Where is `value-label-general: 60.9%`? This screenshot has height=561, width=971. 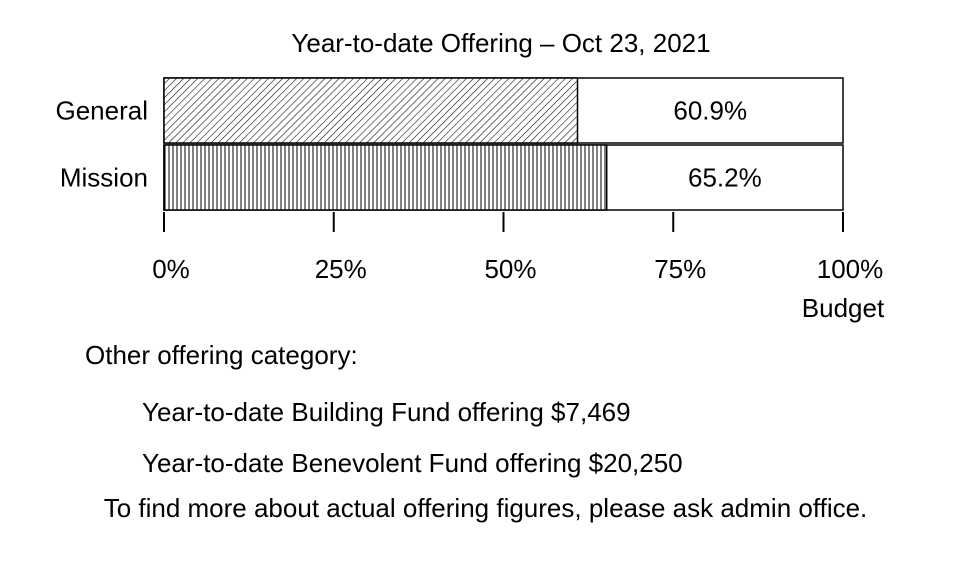
value-label-general: 60.9% is located at coordinates (710, 111).